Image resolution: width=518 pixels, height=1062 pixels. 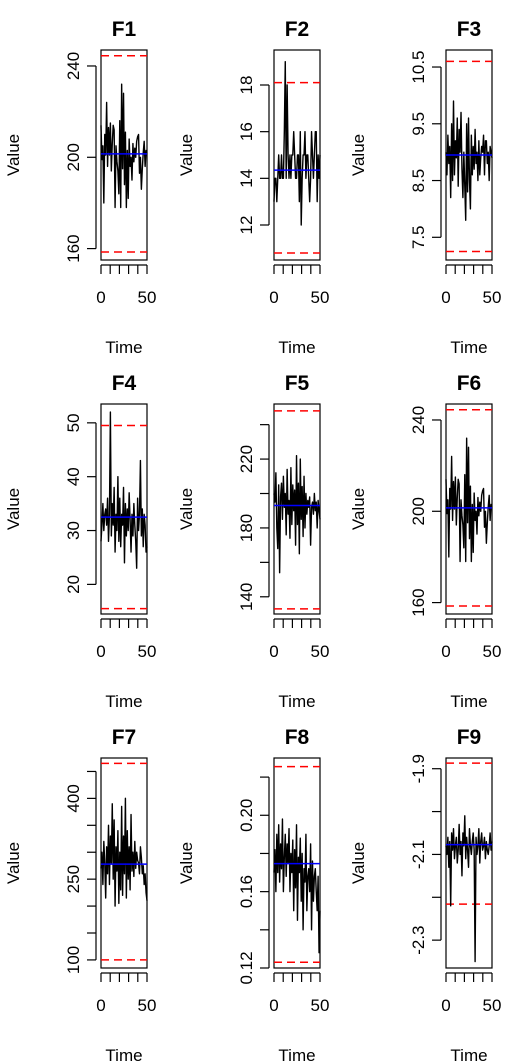 What do you see at coordinates (418, 939) in the screenshot?
I see `y-tick-label: -2.3` at bounding box center [418, 939].